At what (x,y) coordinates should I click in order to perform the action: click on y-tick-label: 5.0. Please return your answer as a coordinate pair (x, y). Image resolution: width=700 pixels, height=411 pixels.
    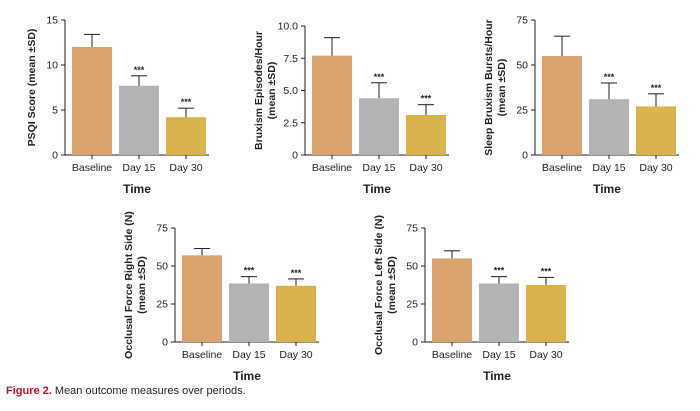
    Looking at the image, I should click on (290, 91).